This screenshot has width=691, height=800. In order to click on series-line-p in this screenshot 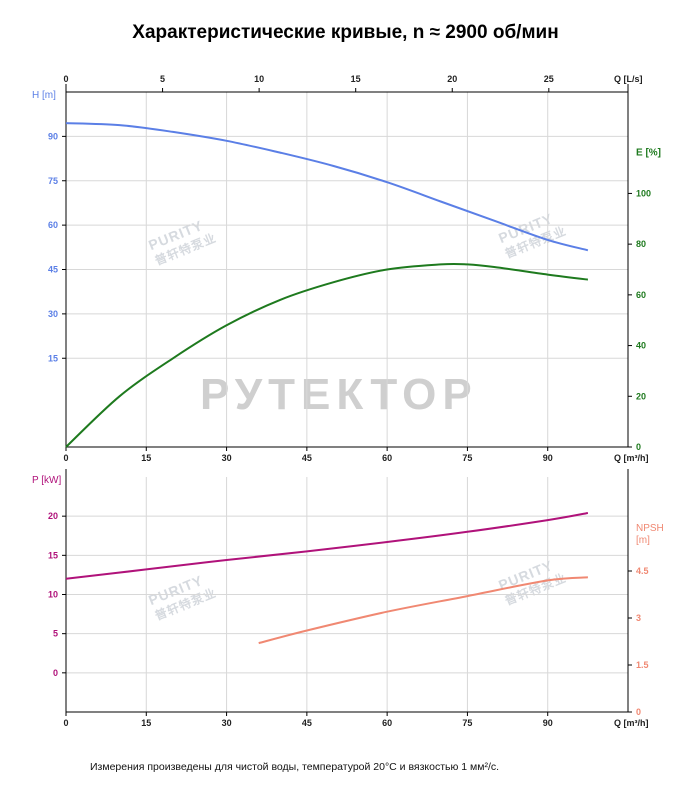, I will do `click(327, 546)`.